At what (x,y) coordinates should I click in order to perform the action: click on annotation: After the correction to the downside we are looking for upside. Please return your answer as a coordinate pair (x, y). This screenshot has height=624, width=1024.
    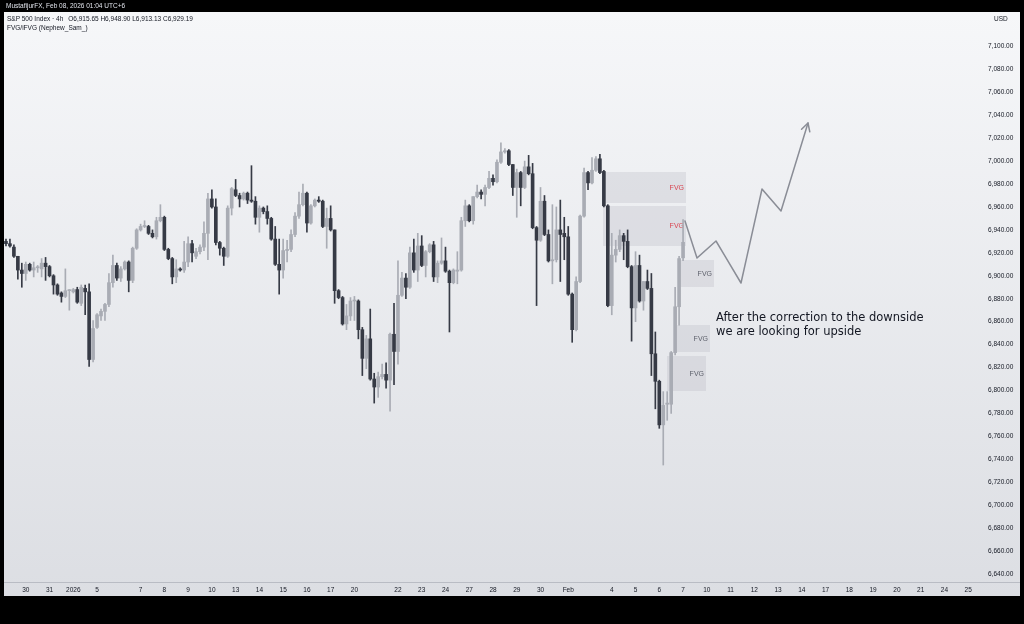
    Looking at the image, I should click on (820, 324).